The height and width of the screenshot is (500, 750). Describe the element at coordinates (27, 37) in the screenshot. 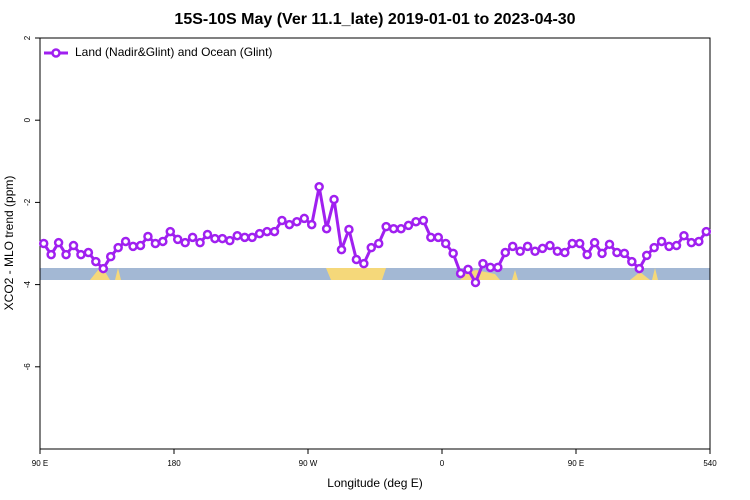

I see `y-tick-label: 2` at that location.